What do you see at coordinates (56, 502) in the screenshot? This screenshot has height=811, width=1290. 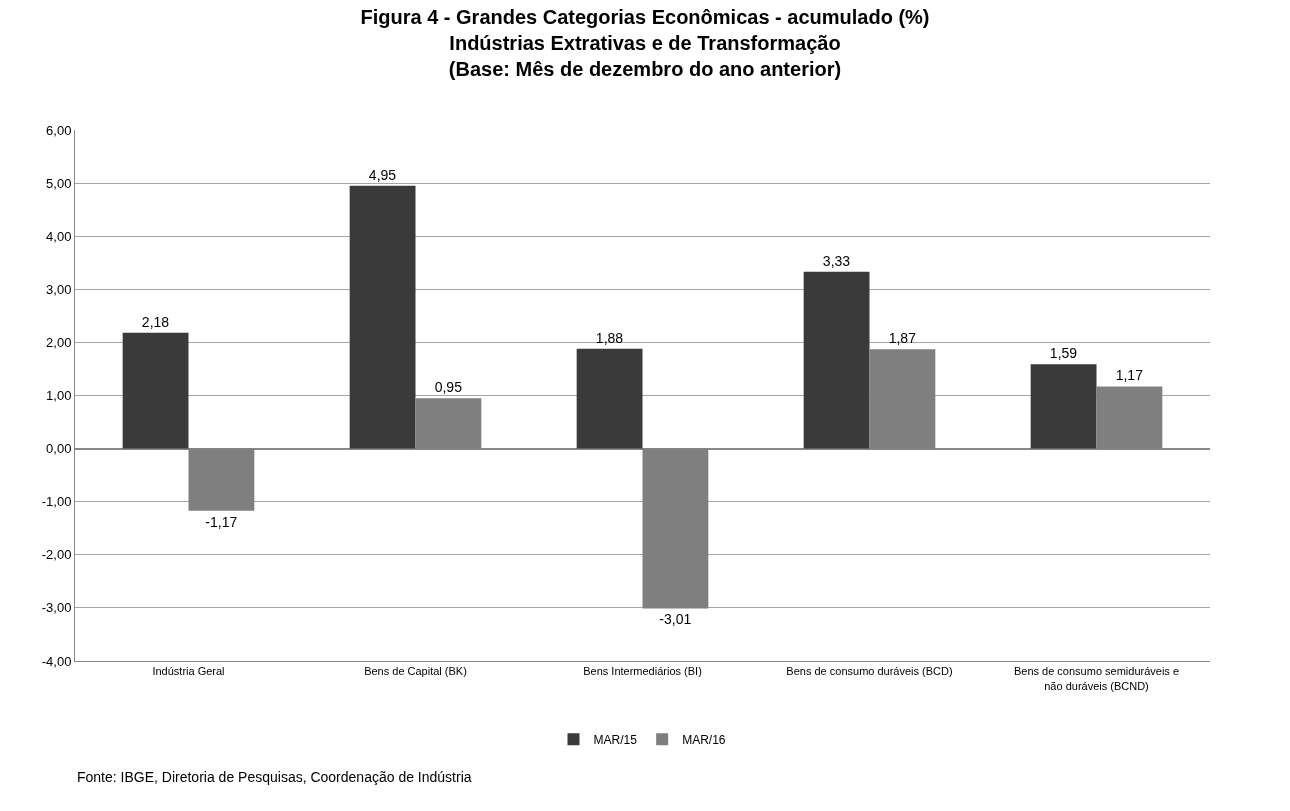 I see `y-tick-label: -1,00` at bounding box center [56, 502].